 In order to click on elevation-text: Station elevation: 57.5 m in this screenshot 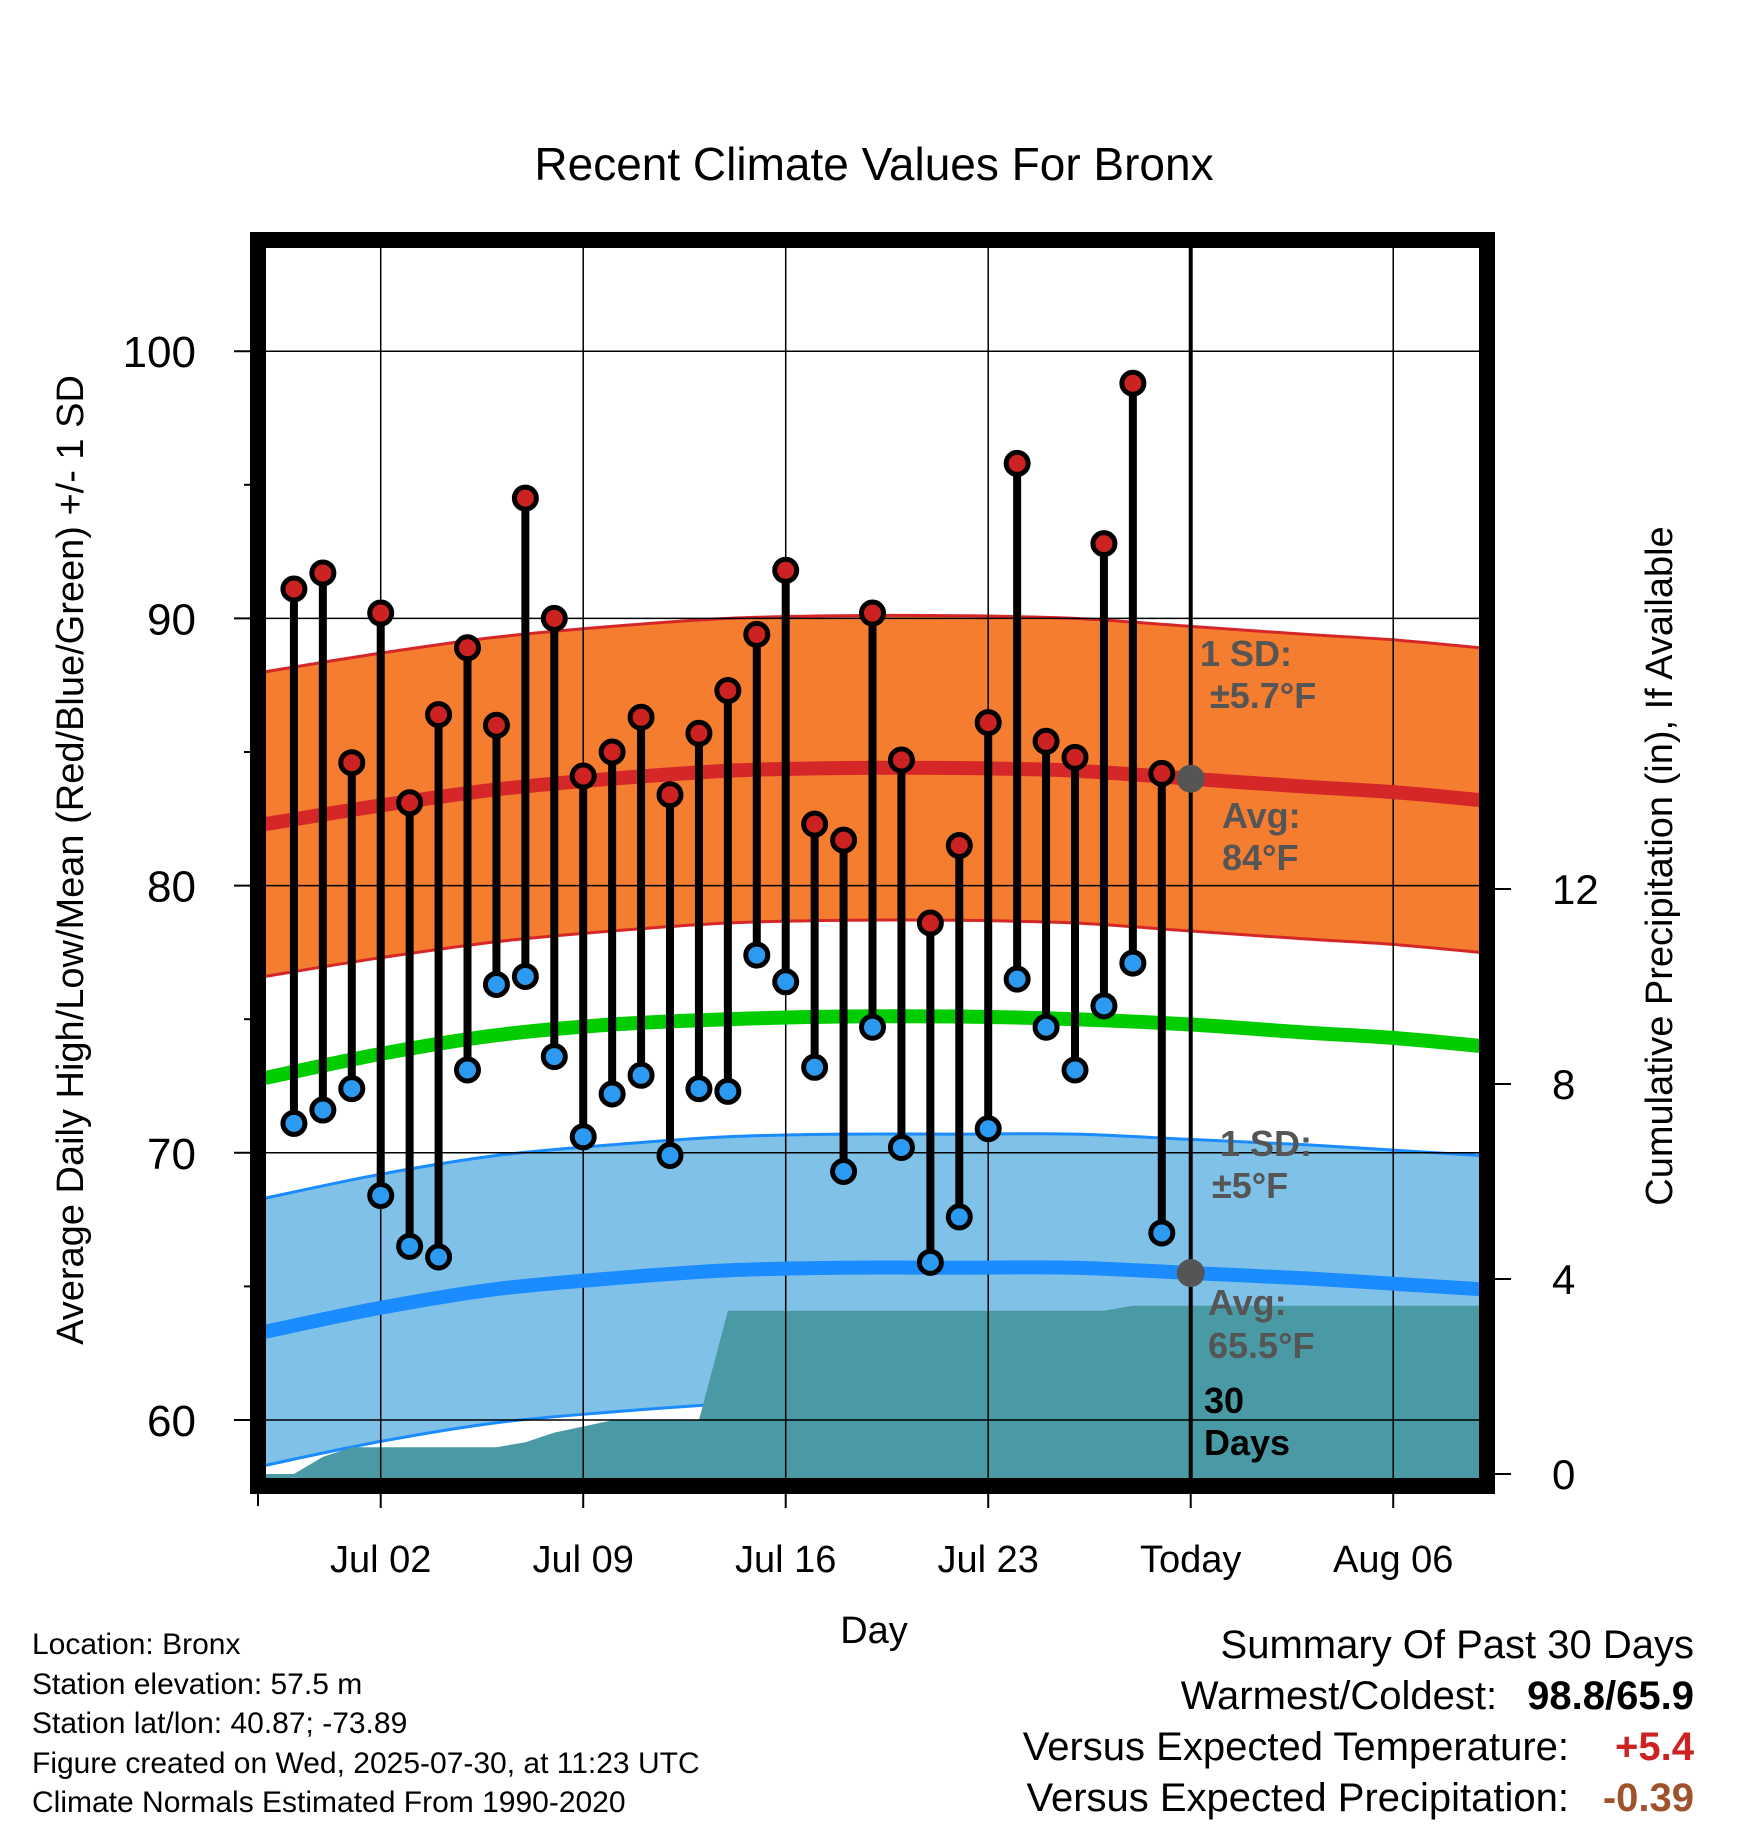, I will do `click(197, 1684)`.